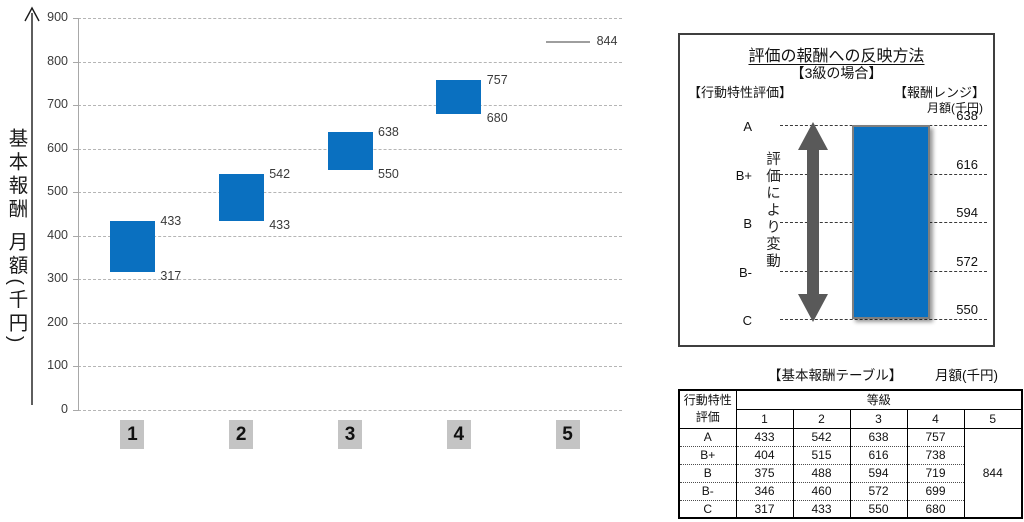 Image resolution: width=1024 pixels, height=522 pixels. What do you see at coordinates (350, 434) in the screenshot?
I see `x-axis-label-grade-3: 3` at bounding box center [350, 434].